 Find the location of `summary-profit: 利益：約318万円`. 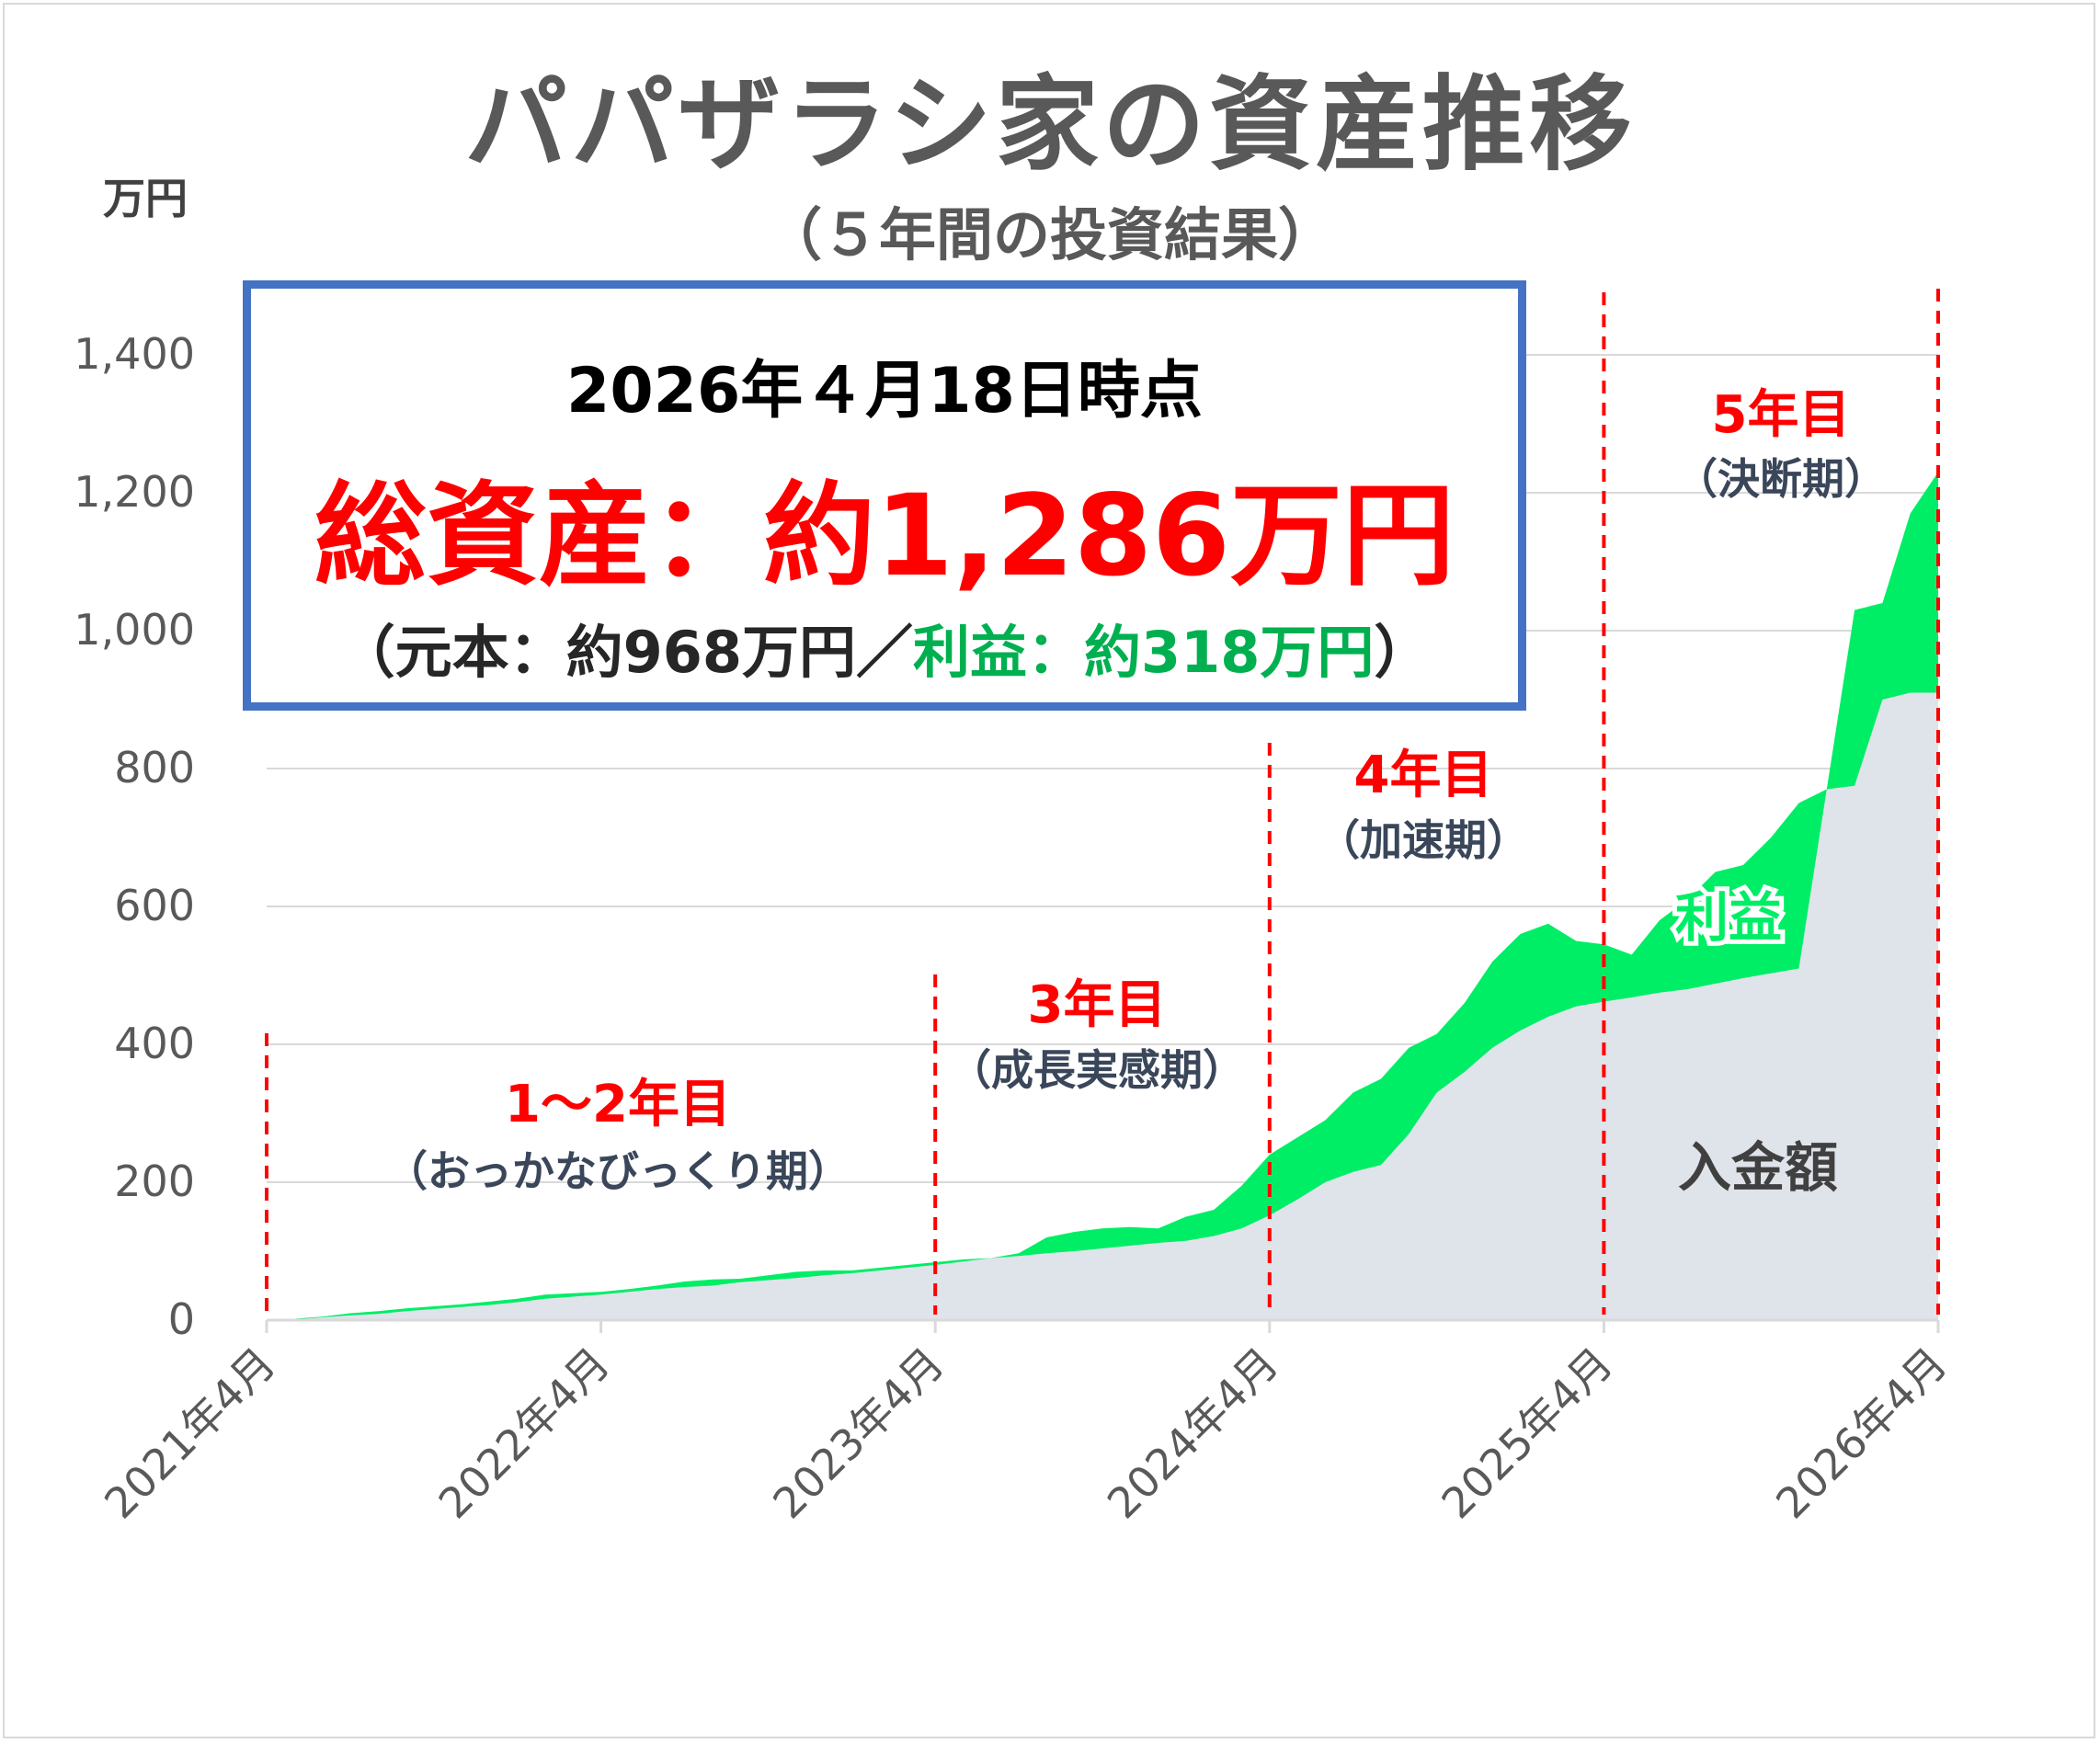

summary-profit: 利益：約318万円 is located at coordinates (1144, 653).